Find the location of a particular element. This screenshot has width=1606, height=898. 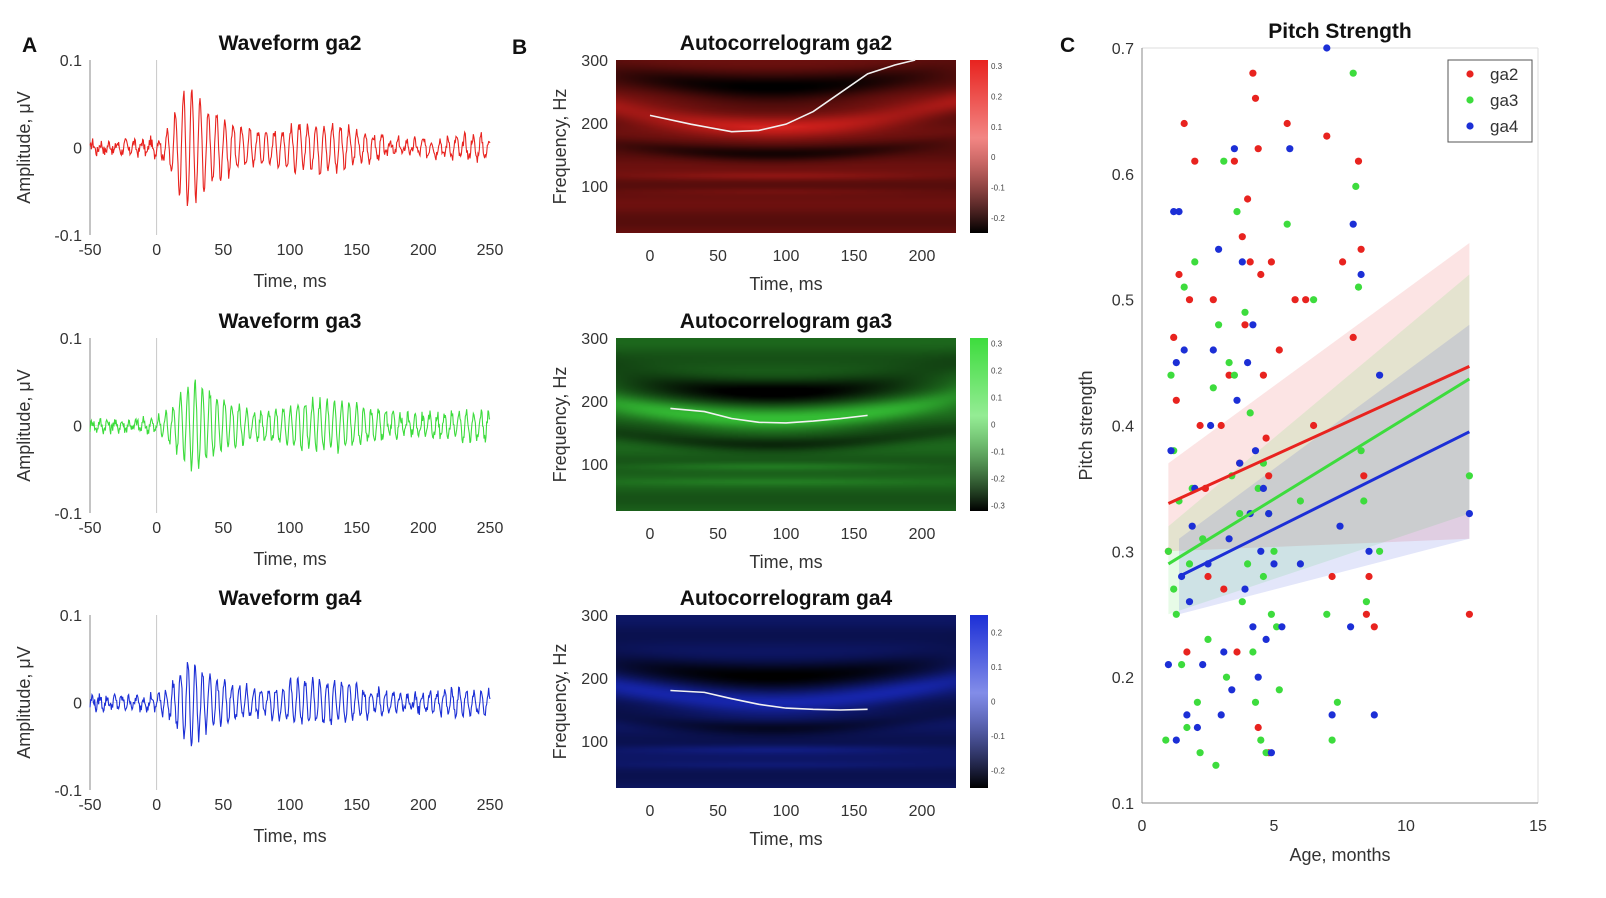

x-tick-label: 50 is located at coordinates (718, 256).